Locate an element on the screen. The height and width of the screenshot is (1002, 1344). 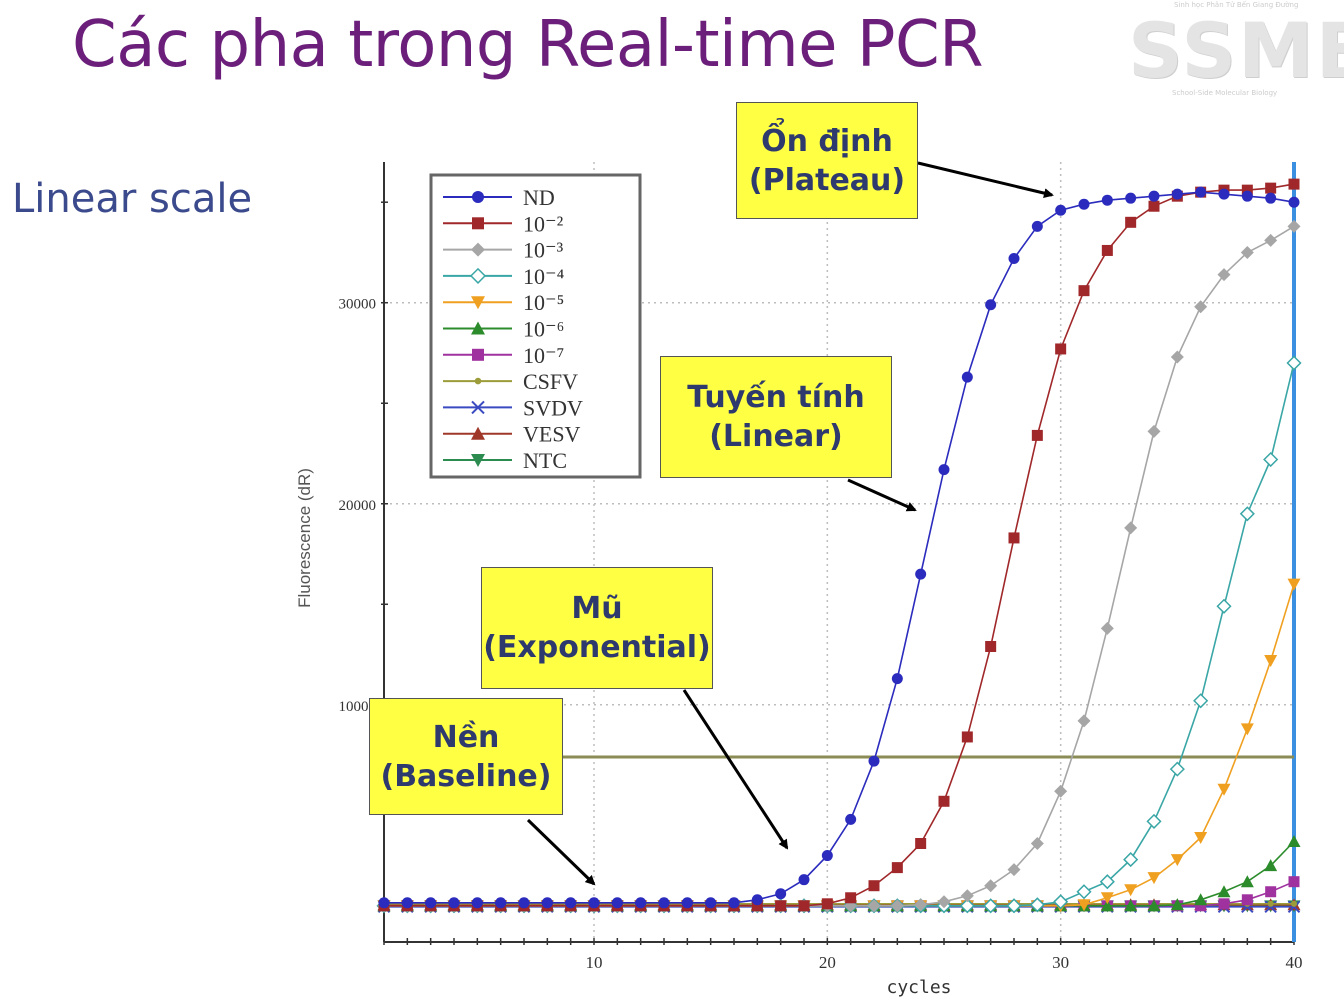
exponential-arrow is located at coordinates (735, 769).